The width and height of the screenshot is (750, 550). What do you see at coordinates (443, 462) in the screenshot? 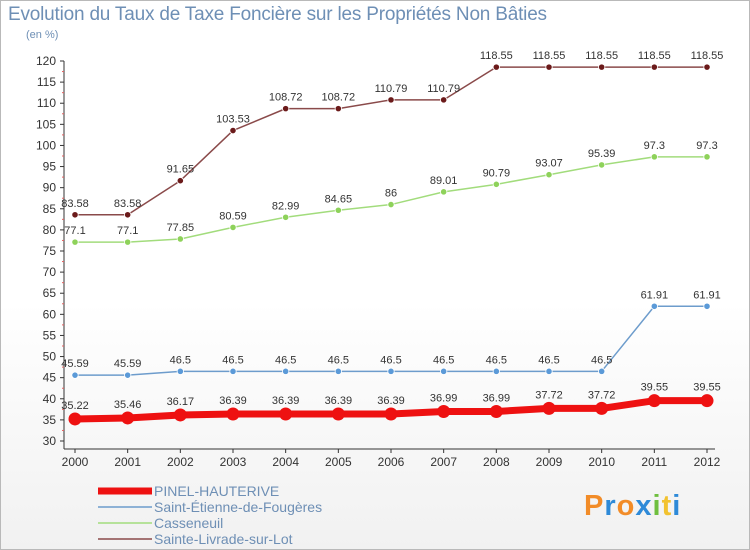
I see `x-tick-label: 2007` at bounding box center [443, 462].